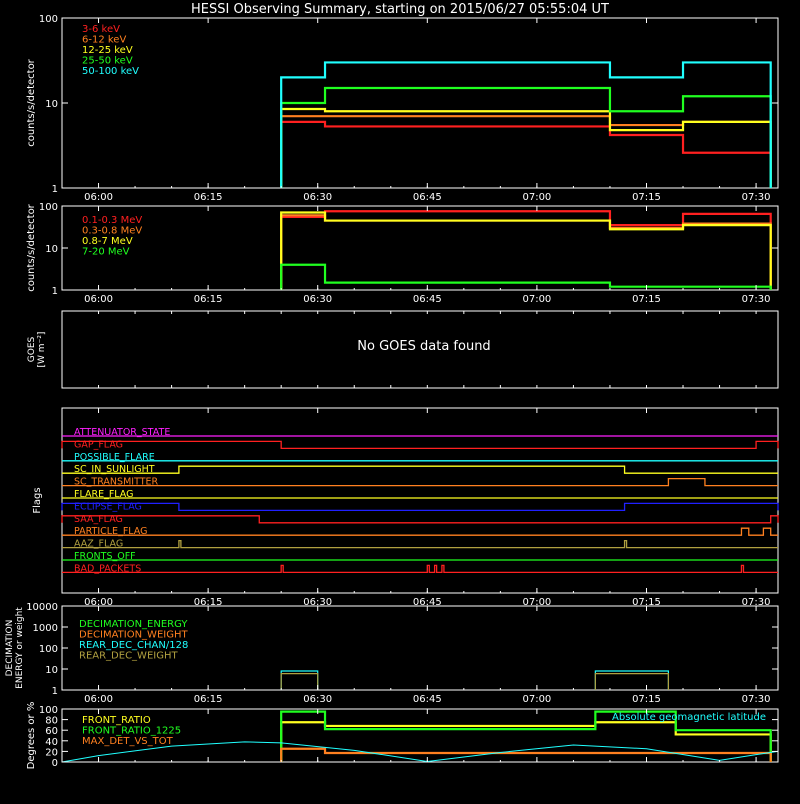  What do you see at coordinates (526, 154) in the screenshot?
I see `series-line-3-6-kev` at bounding box center [526, 154].